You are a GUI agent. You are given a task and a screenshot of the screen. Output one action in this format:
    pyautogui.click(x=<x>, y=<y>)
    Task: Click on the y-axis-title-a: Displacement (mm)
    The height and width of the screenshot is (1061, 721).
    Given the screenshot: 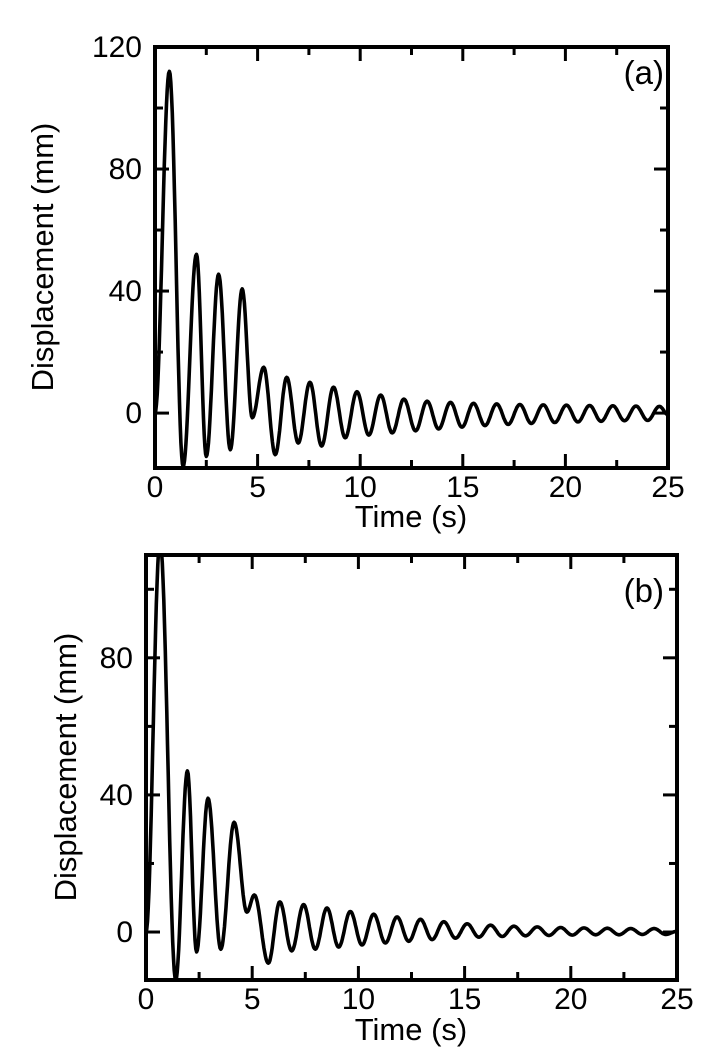 What is the action you would take?
    pyautogui.click(x=42, y=257)
    